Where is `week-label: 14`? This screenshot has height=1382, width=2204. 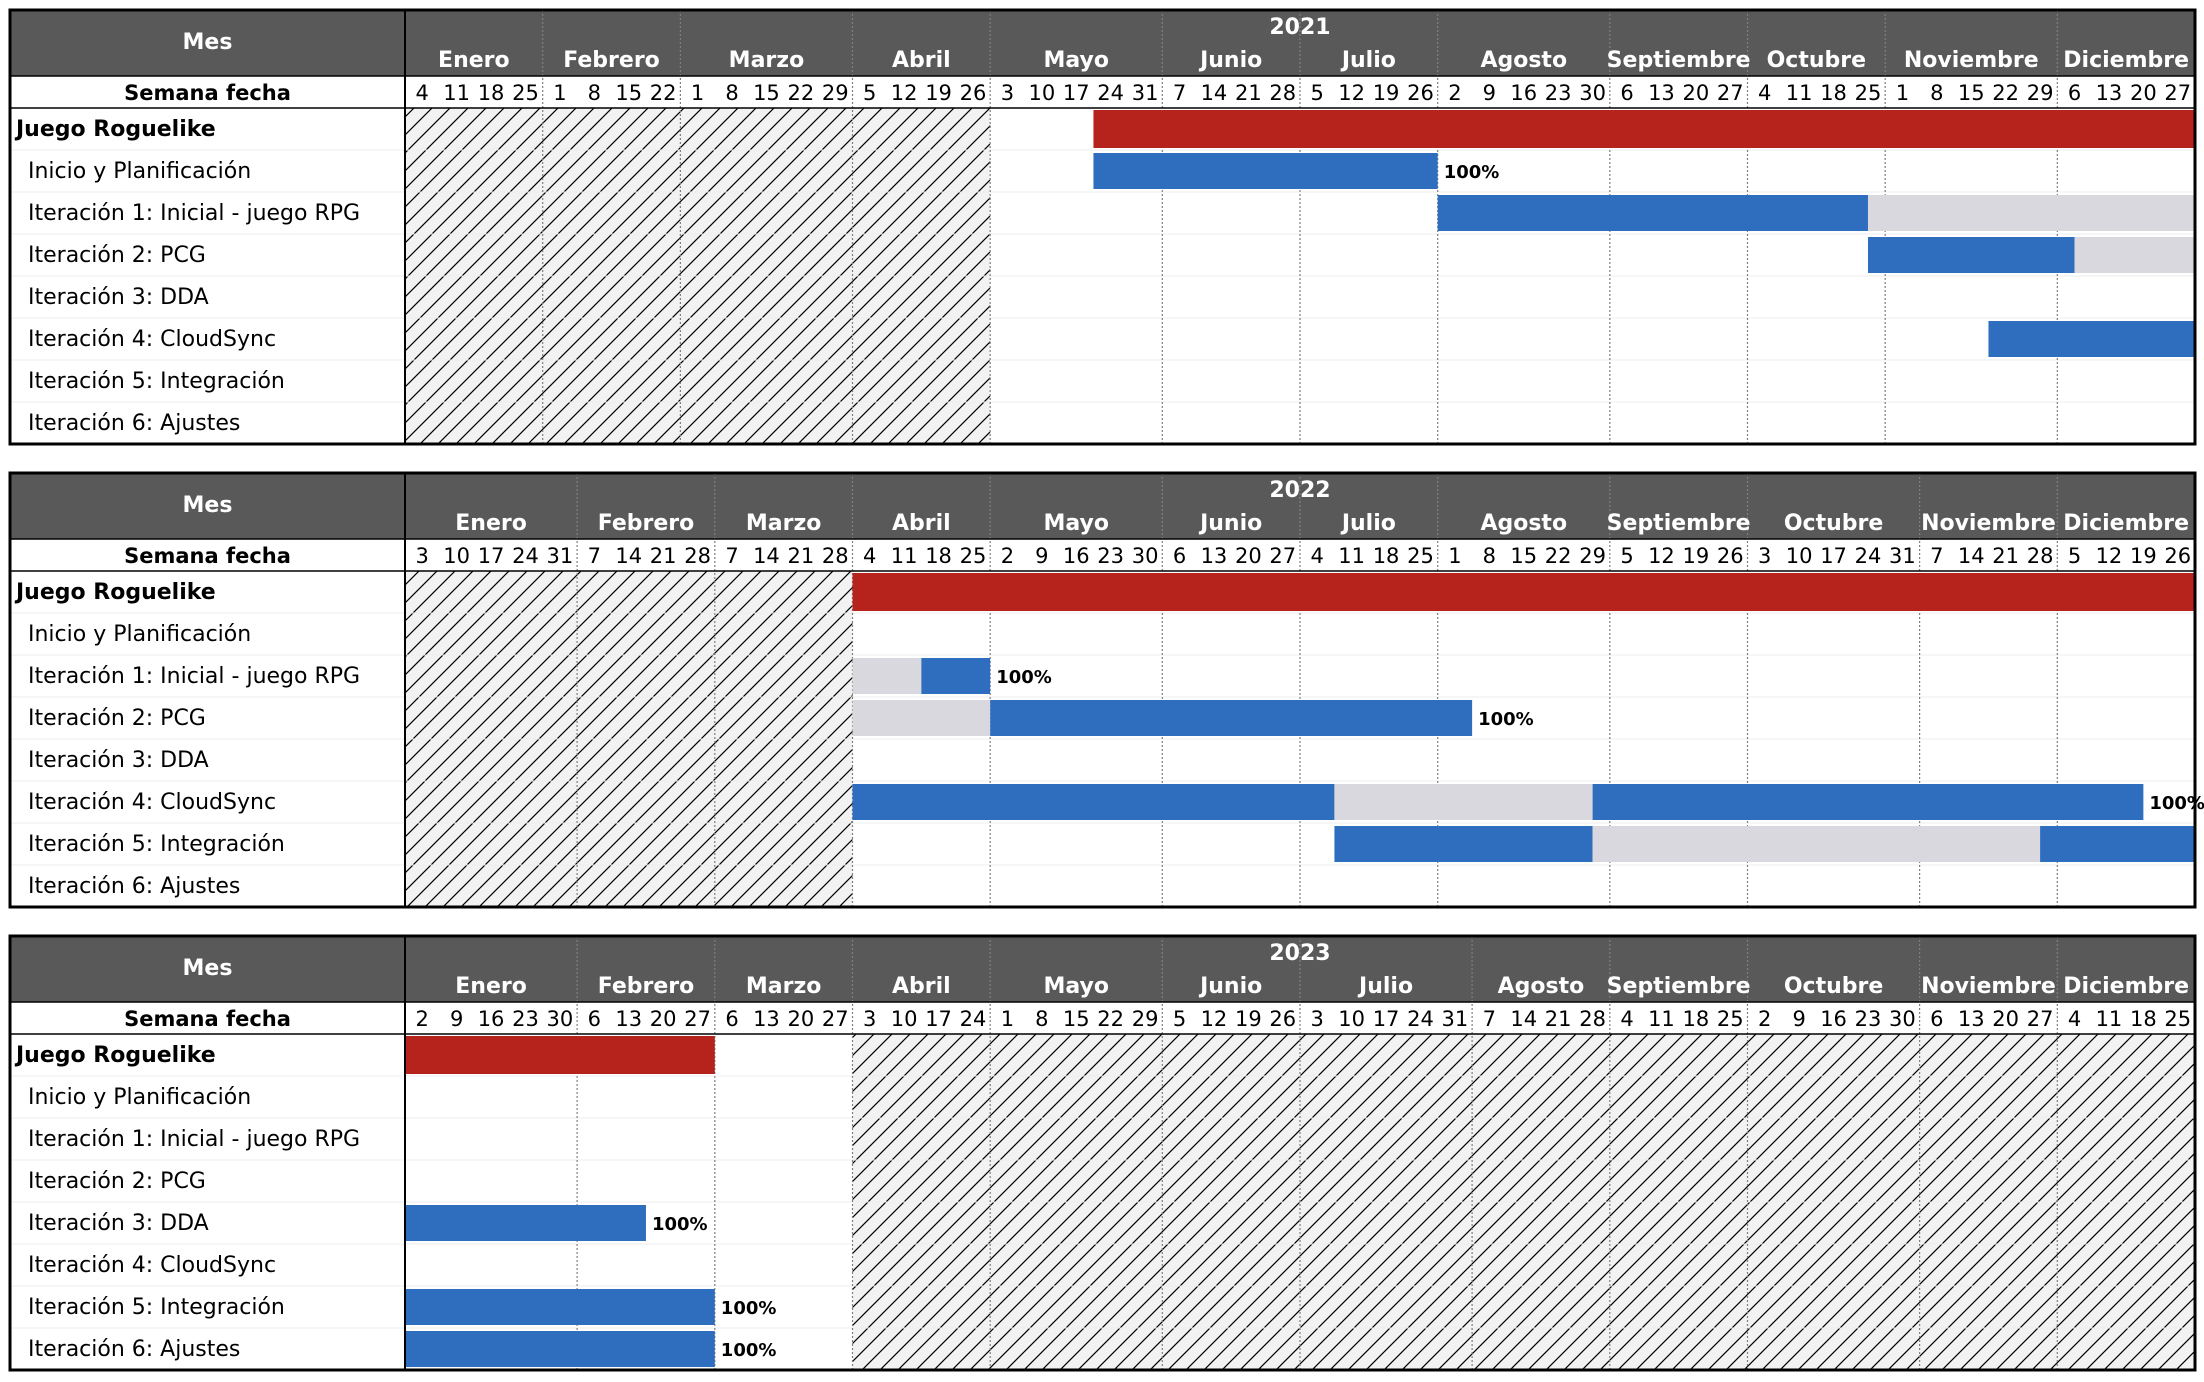
week-label: 14 is located at coordinates (628, 556).